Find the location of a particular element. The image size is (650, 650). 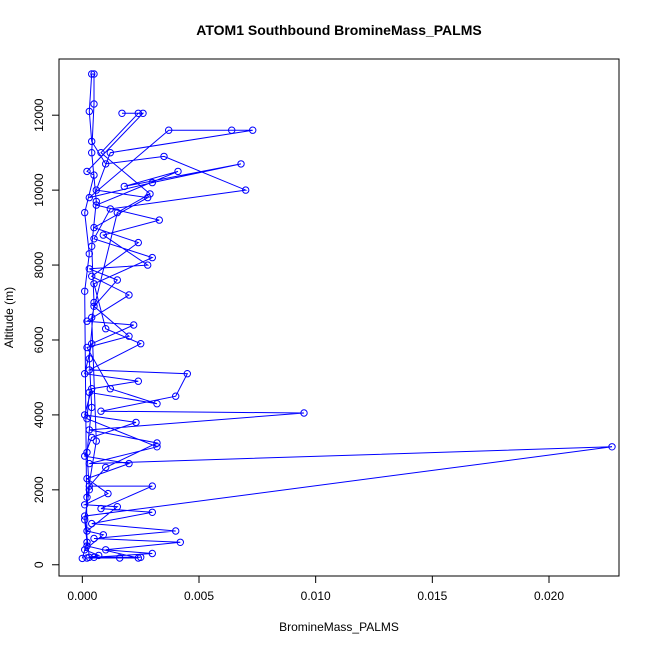

y-tick-label: 10000 is located at coordinates (39, 190).